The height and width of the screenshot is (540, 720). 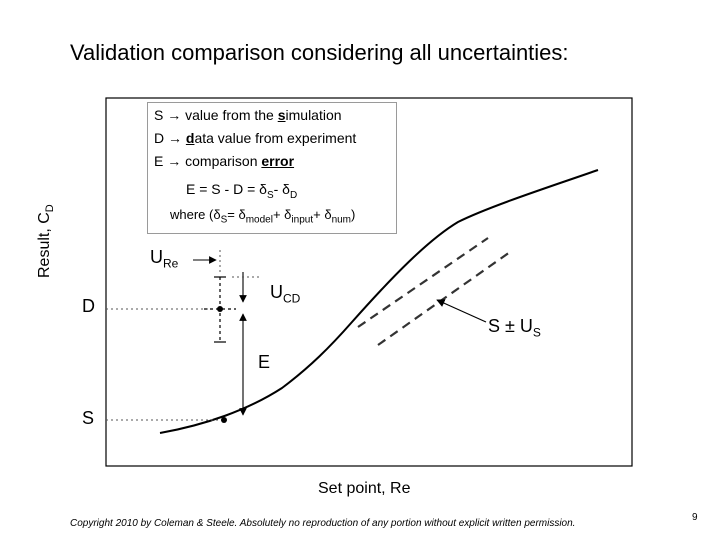 I want to click on tick-label-s: S, so click(x=88, y=418).